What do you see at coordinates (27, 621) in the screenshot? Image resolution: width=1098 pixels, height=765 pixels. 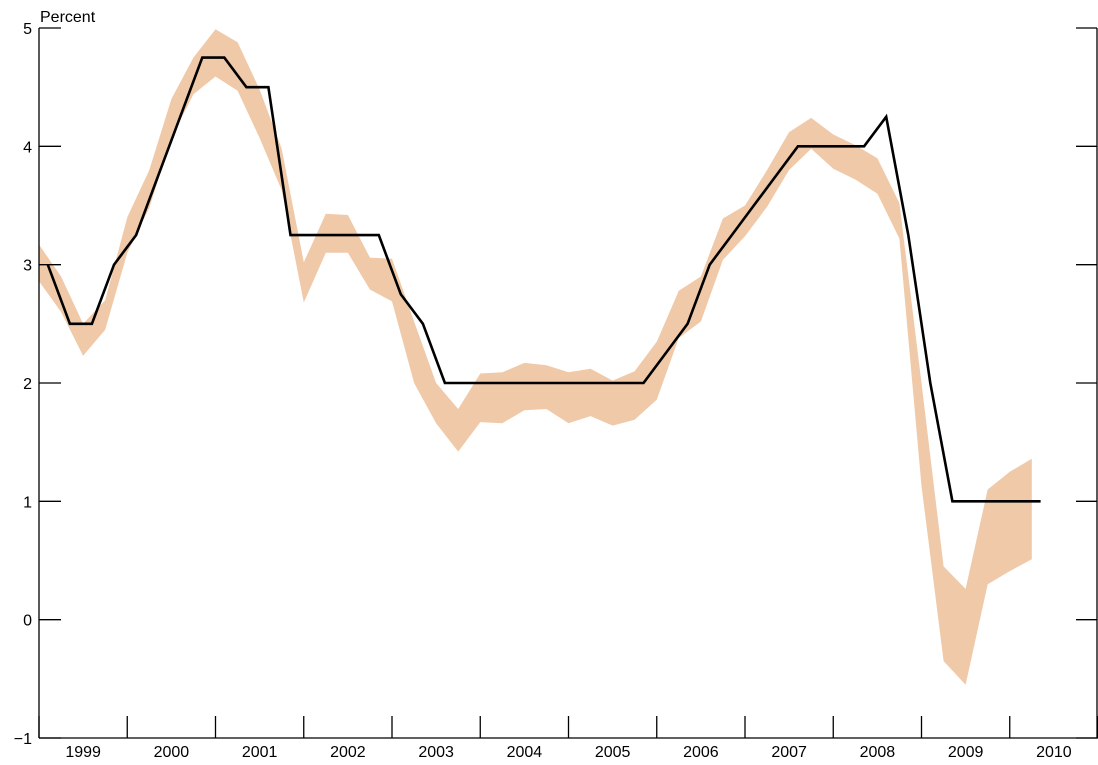 I see `y-tick-label: 0` at bounding box center [27, 621].